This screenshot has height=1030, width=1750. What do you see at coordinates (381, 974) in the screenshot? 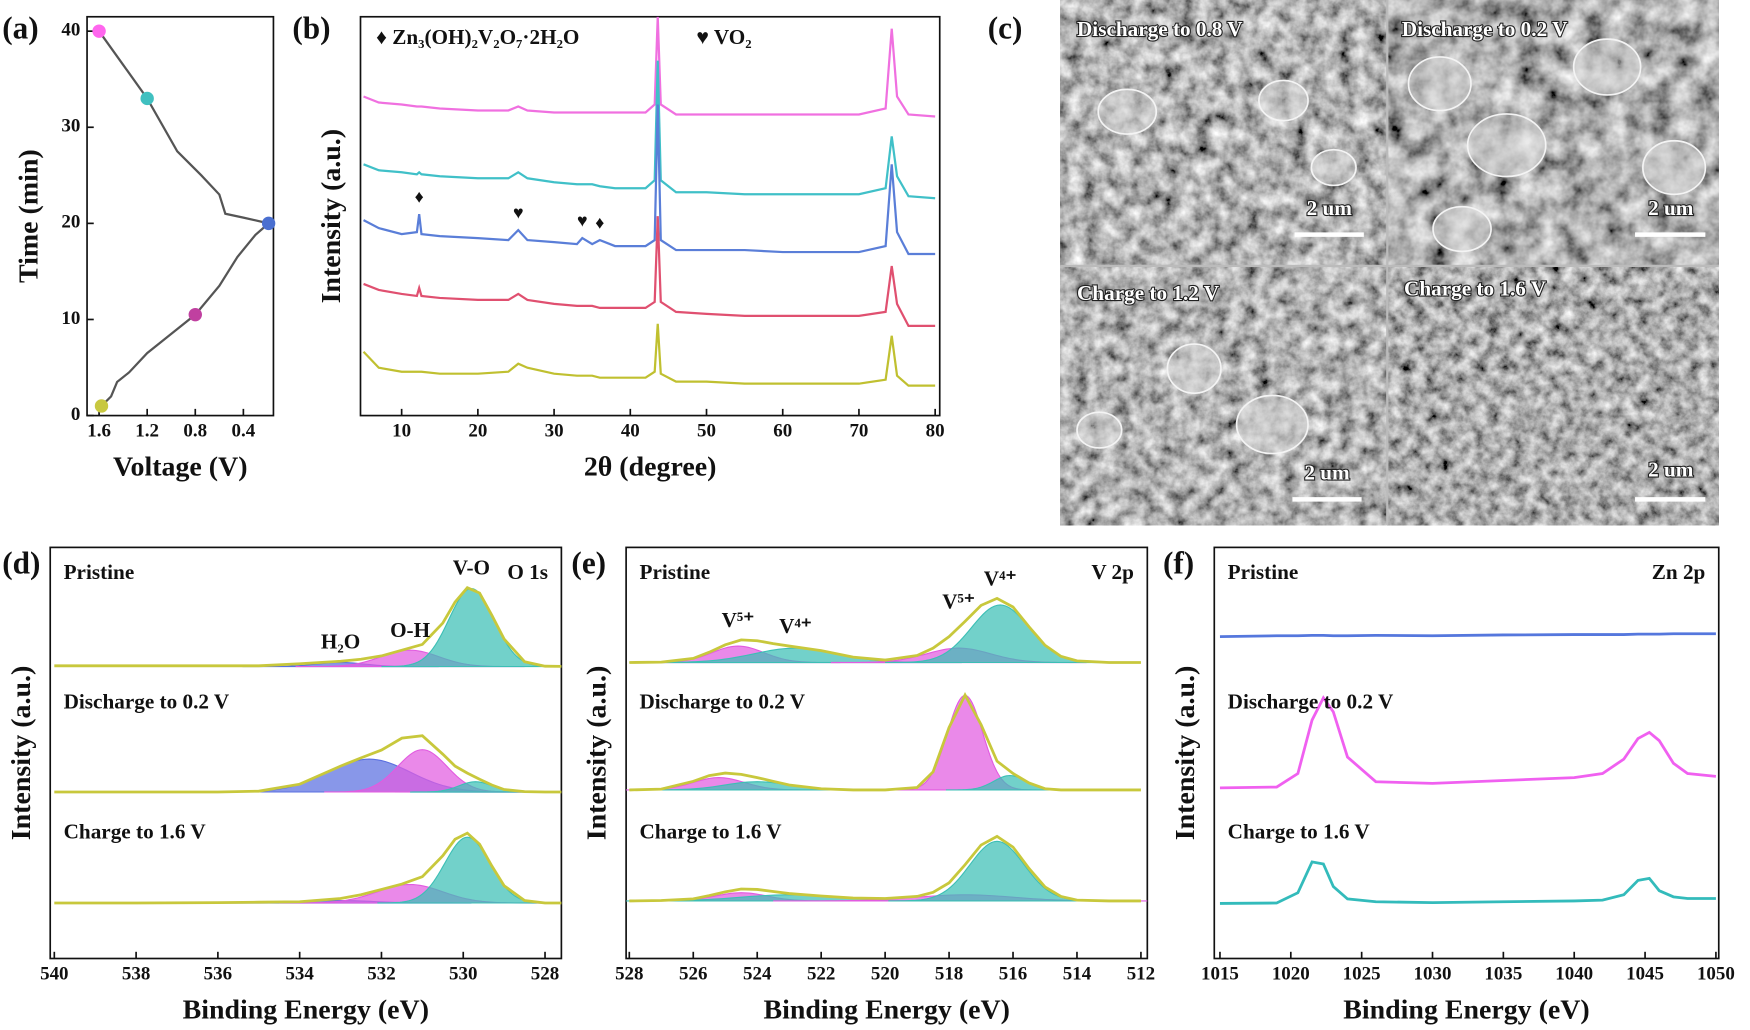
I see `x-tick-label: 532` at bounding box center [381, 974].